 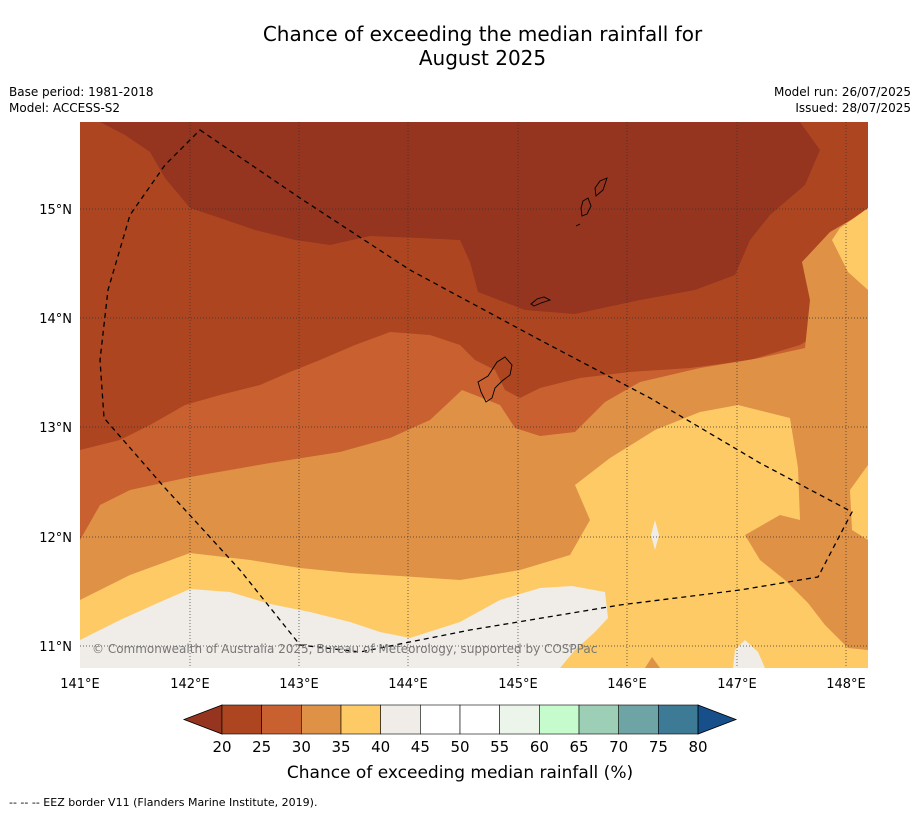 I want to click on meta-right: Model run: 26/07/2025 Issued: 28/07/2025, so click(x=842, y=100).